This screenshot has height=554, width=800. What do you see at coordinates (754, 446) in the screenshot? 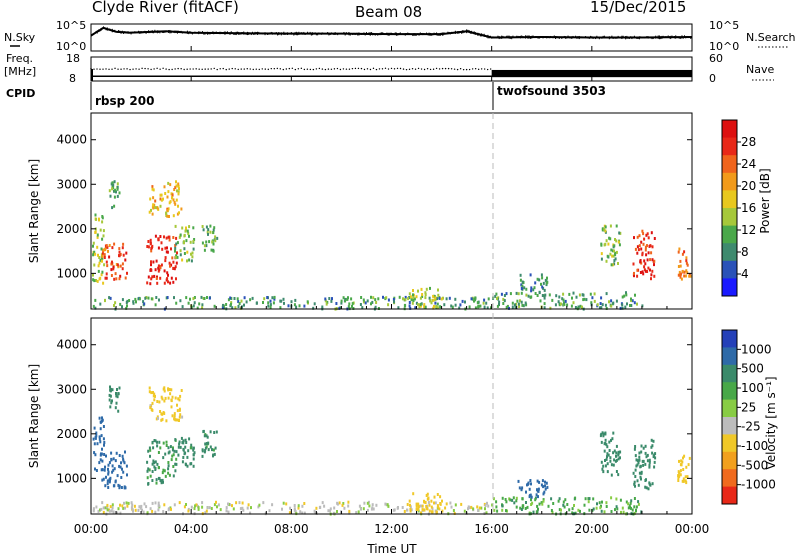
I see `colorbar-tick-label: -100` at bounding box center [754, 446].